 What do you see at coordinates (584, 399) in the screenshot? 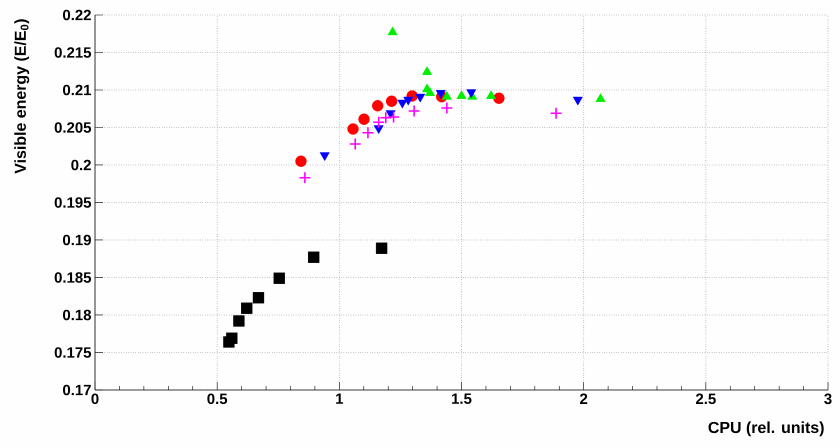
I see `x-tick-label: 2` at bounding box center [584, 399].